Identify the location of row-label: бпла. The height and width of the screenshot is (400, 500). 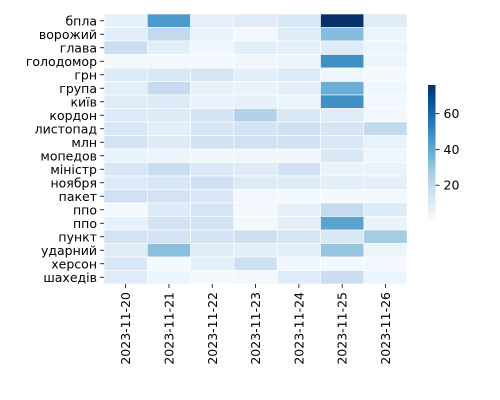
(81, 20).